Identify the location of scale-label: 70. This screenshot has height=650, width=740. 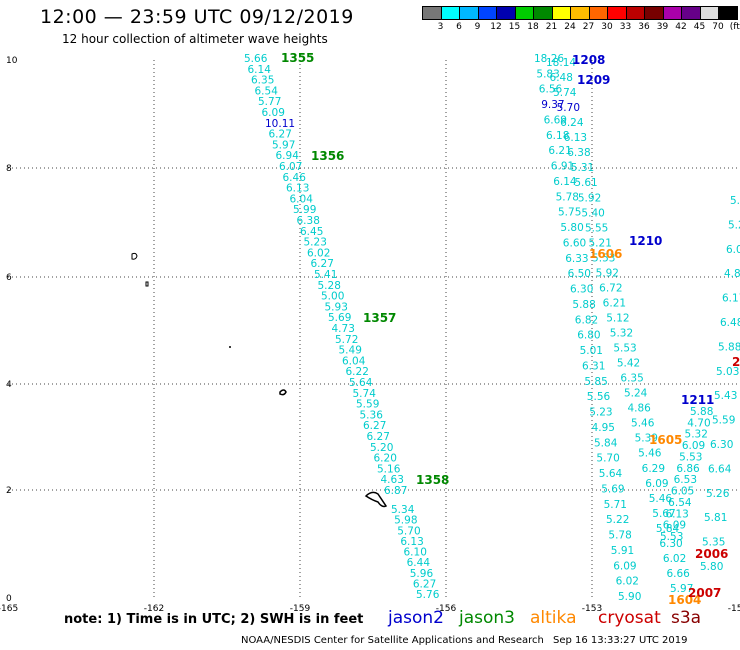
(718, 27).